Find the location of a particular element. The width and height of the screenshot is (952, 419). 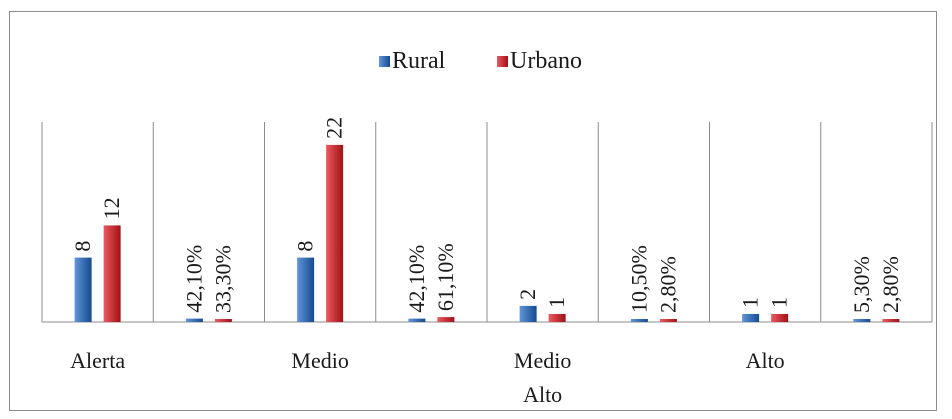

category-labels: Alerta Medio Medio Alto Alto is located at coordinates (427, 377).